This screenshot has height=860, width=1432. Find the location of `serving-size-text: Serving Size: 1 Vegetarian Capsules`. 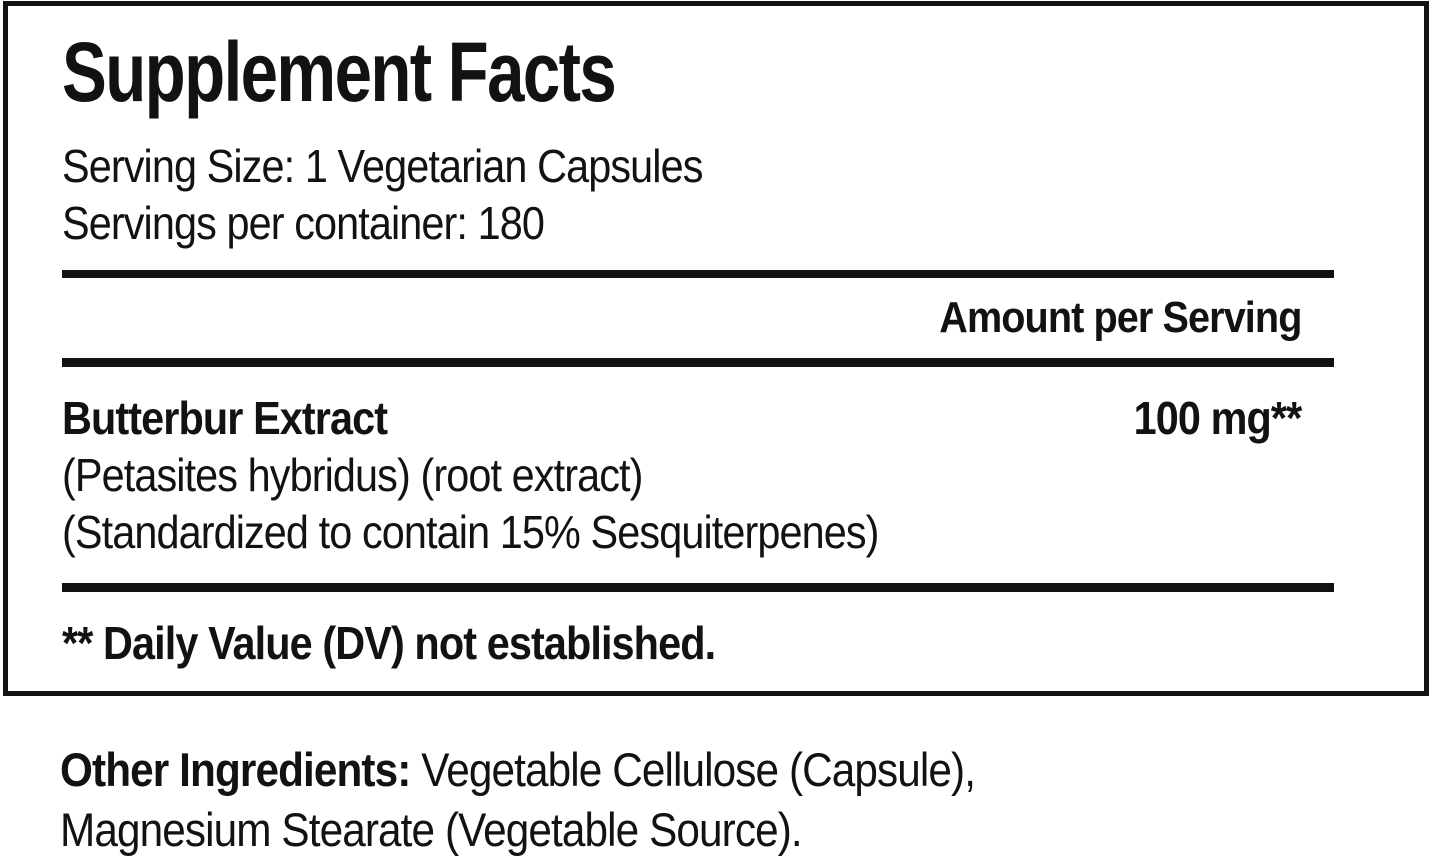

serving-size-text: Serving Size: 1 Vegetarian Capsules is located at coordinates (382, 166).